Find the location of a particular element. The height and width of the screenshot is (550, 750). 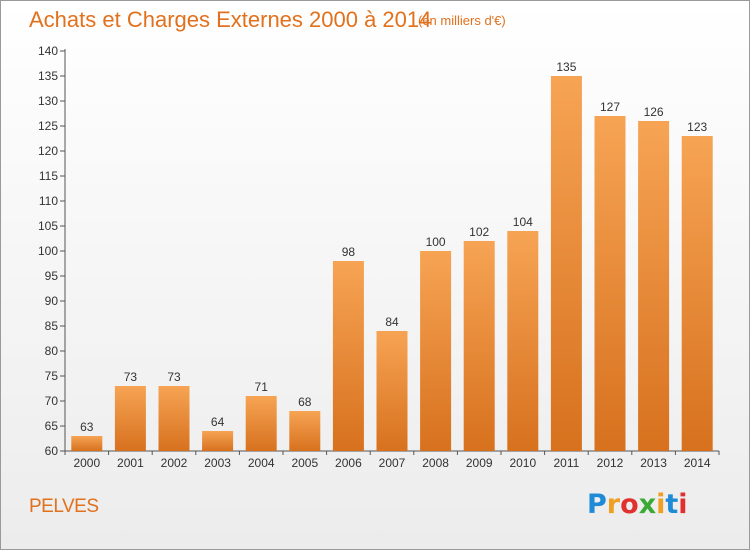

data-label: 127 is located at coordinates (610, 107).